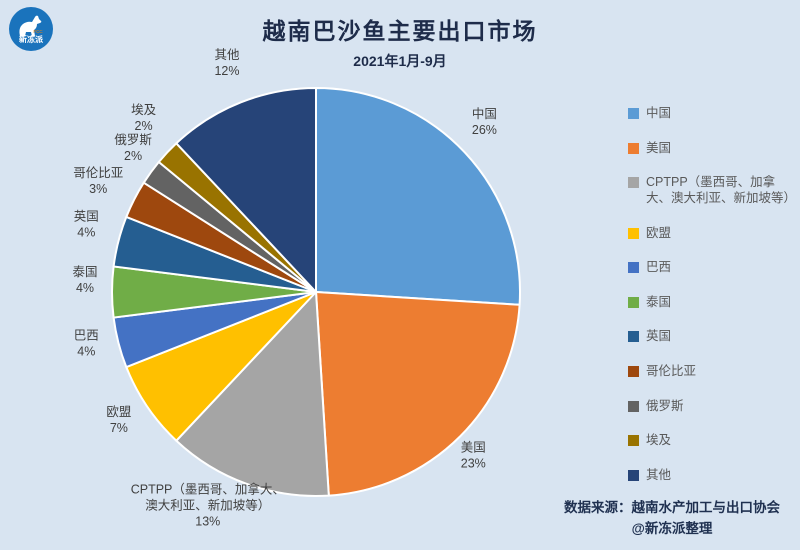 This screenshot has height=550, width=800. What do you see at coordinates (712, 407) in the screenshot?
I see `legend-item: 俄罗斯` at bounding box center [712, 407].